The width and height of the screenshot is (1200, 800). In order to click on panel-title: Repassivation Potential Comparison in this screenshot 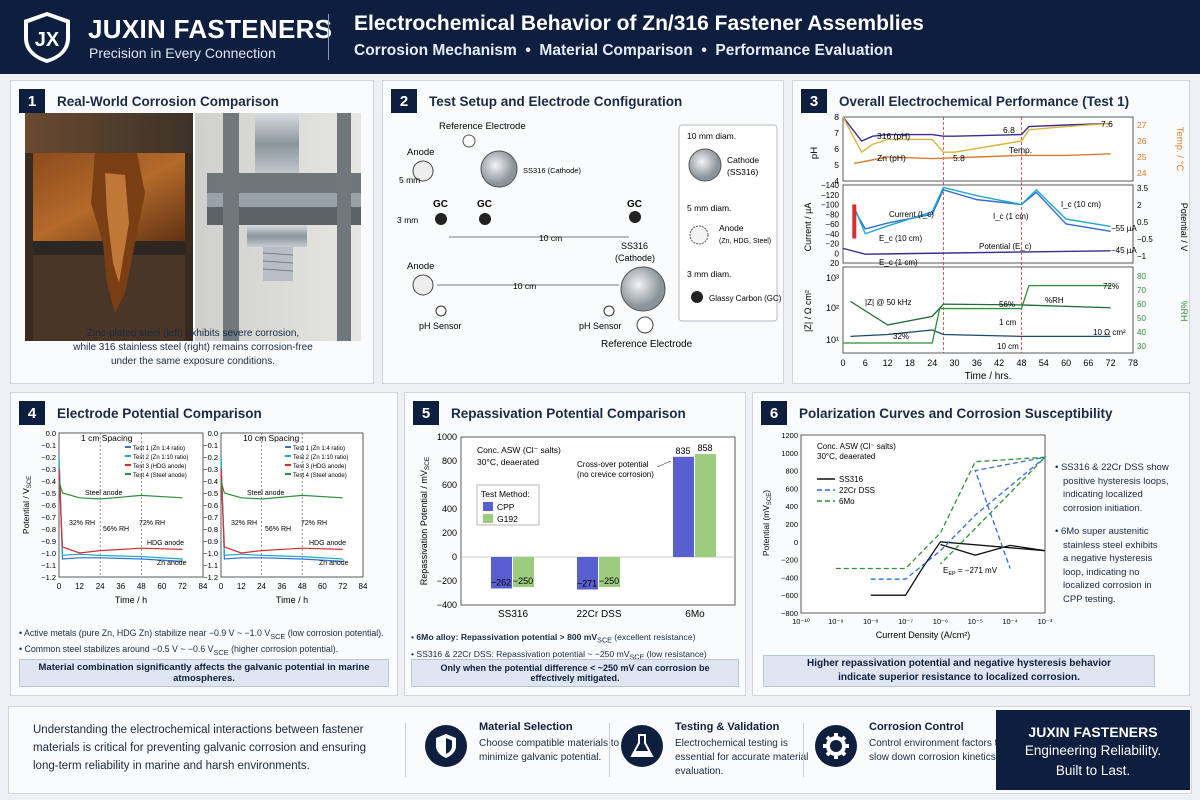, I will do `click(568, 413)`.